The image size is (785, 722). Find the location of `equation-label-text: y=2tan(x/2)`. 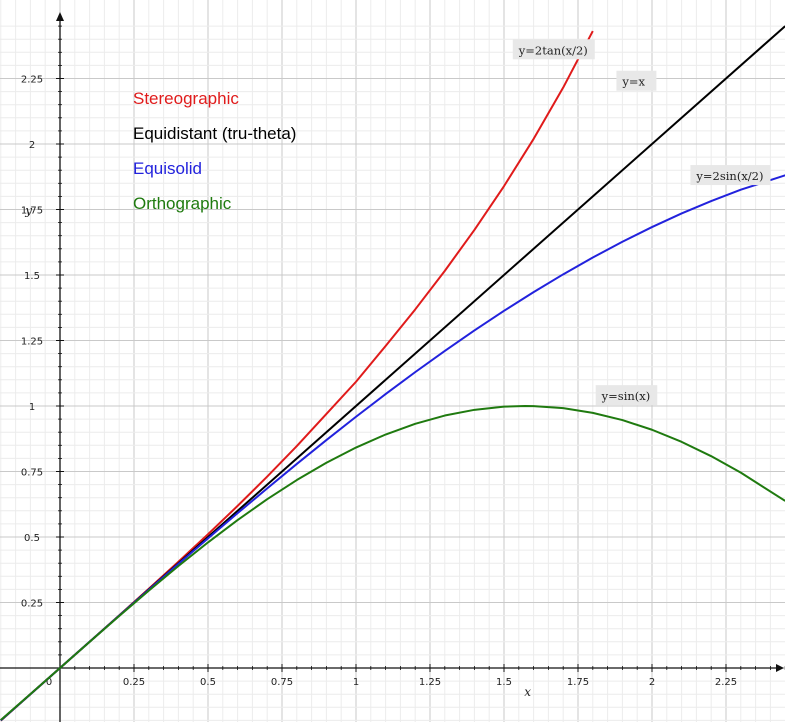

equation-label-text: y=2tan(x/2) is located at coordinates (553, 50).